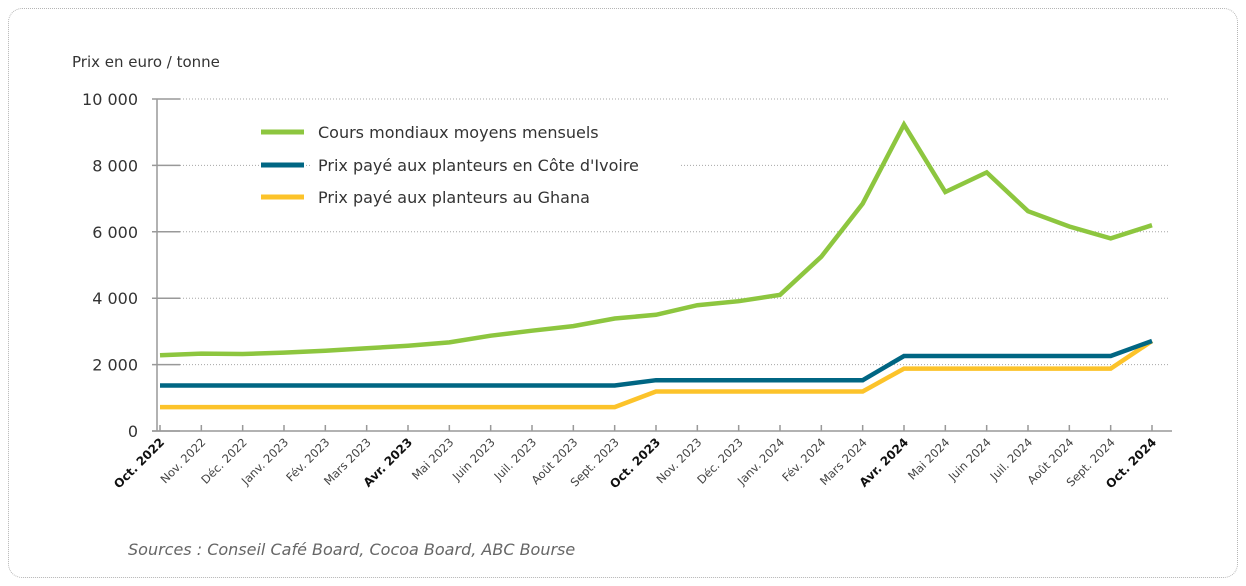 This screenshot has width=1246, height=586. I want to click on y-tick-label-0: 0, so click(133, 431).